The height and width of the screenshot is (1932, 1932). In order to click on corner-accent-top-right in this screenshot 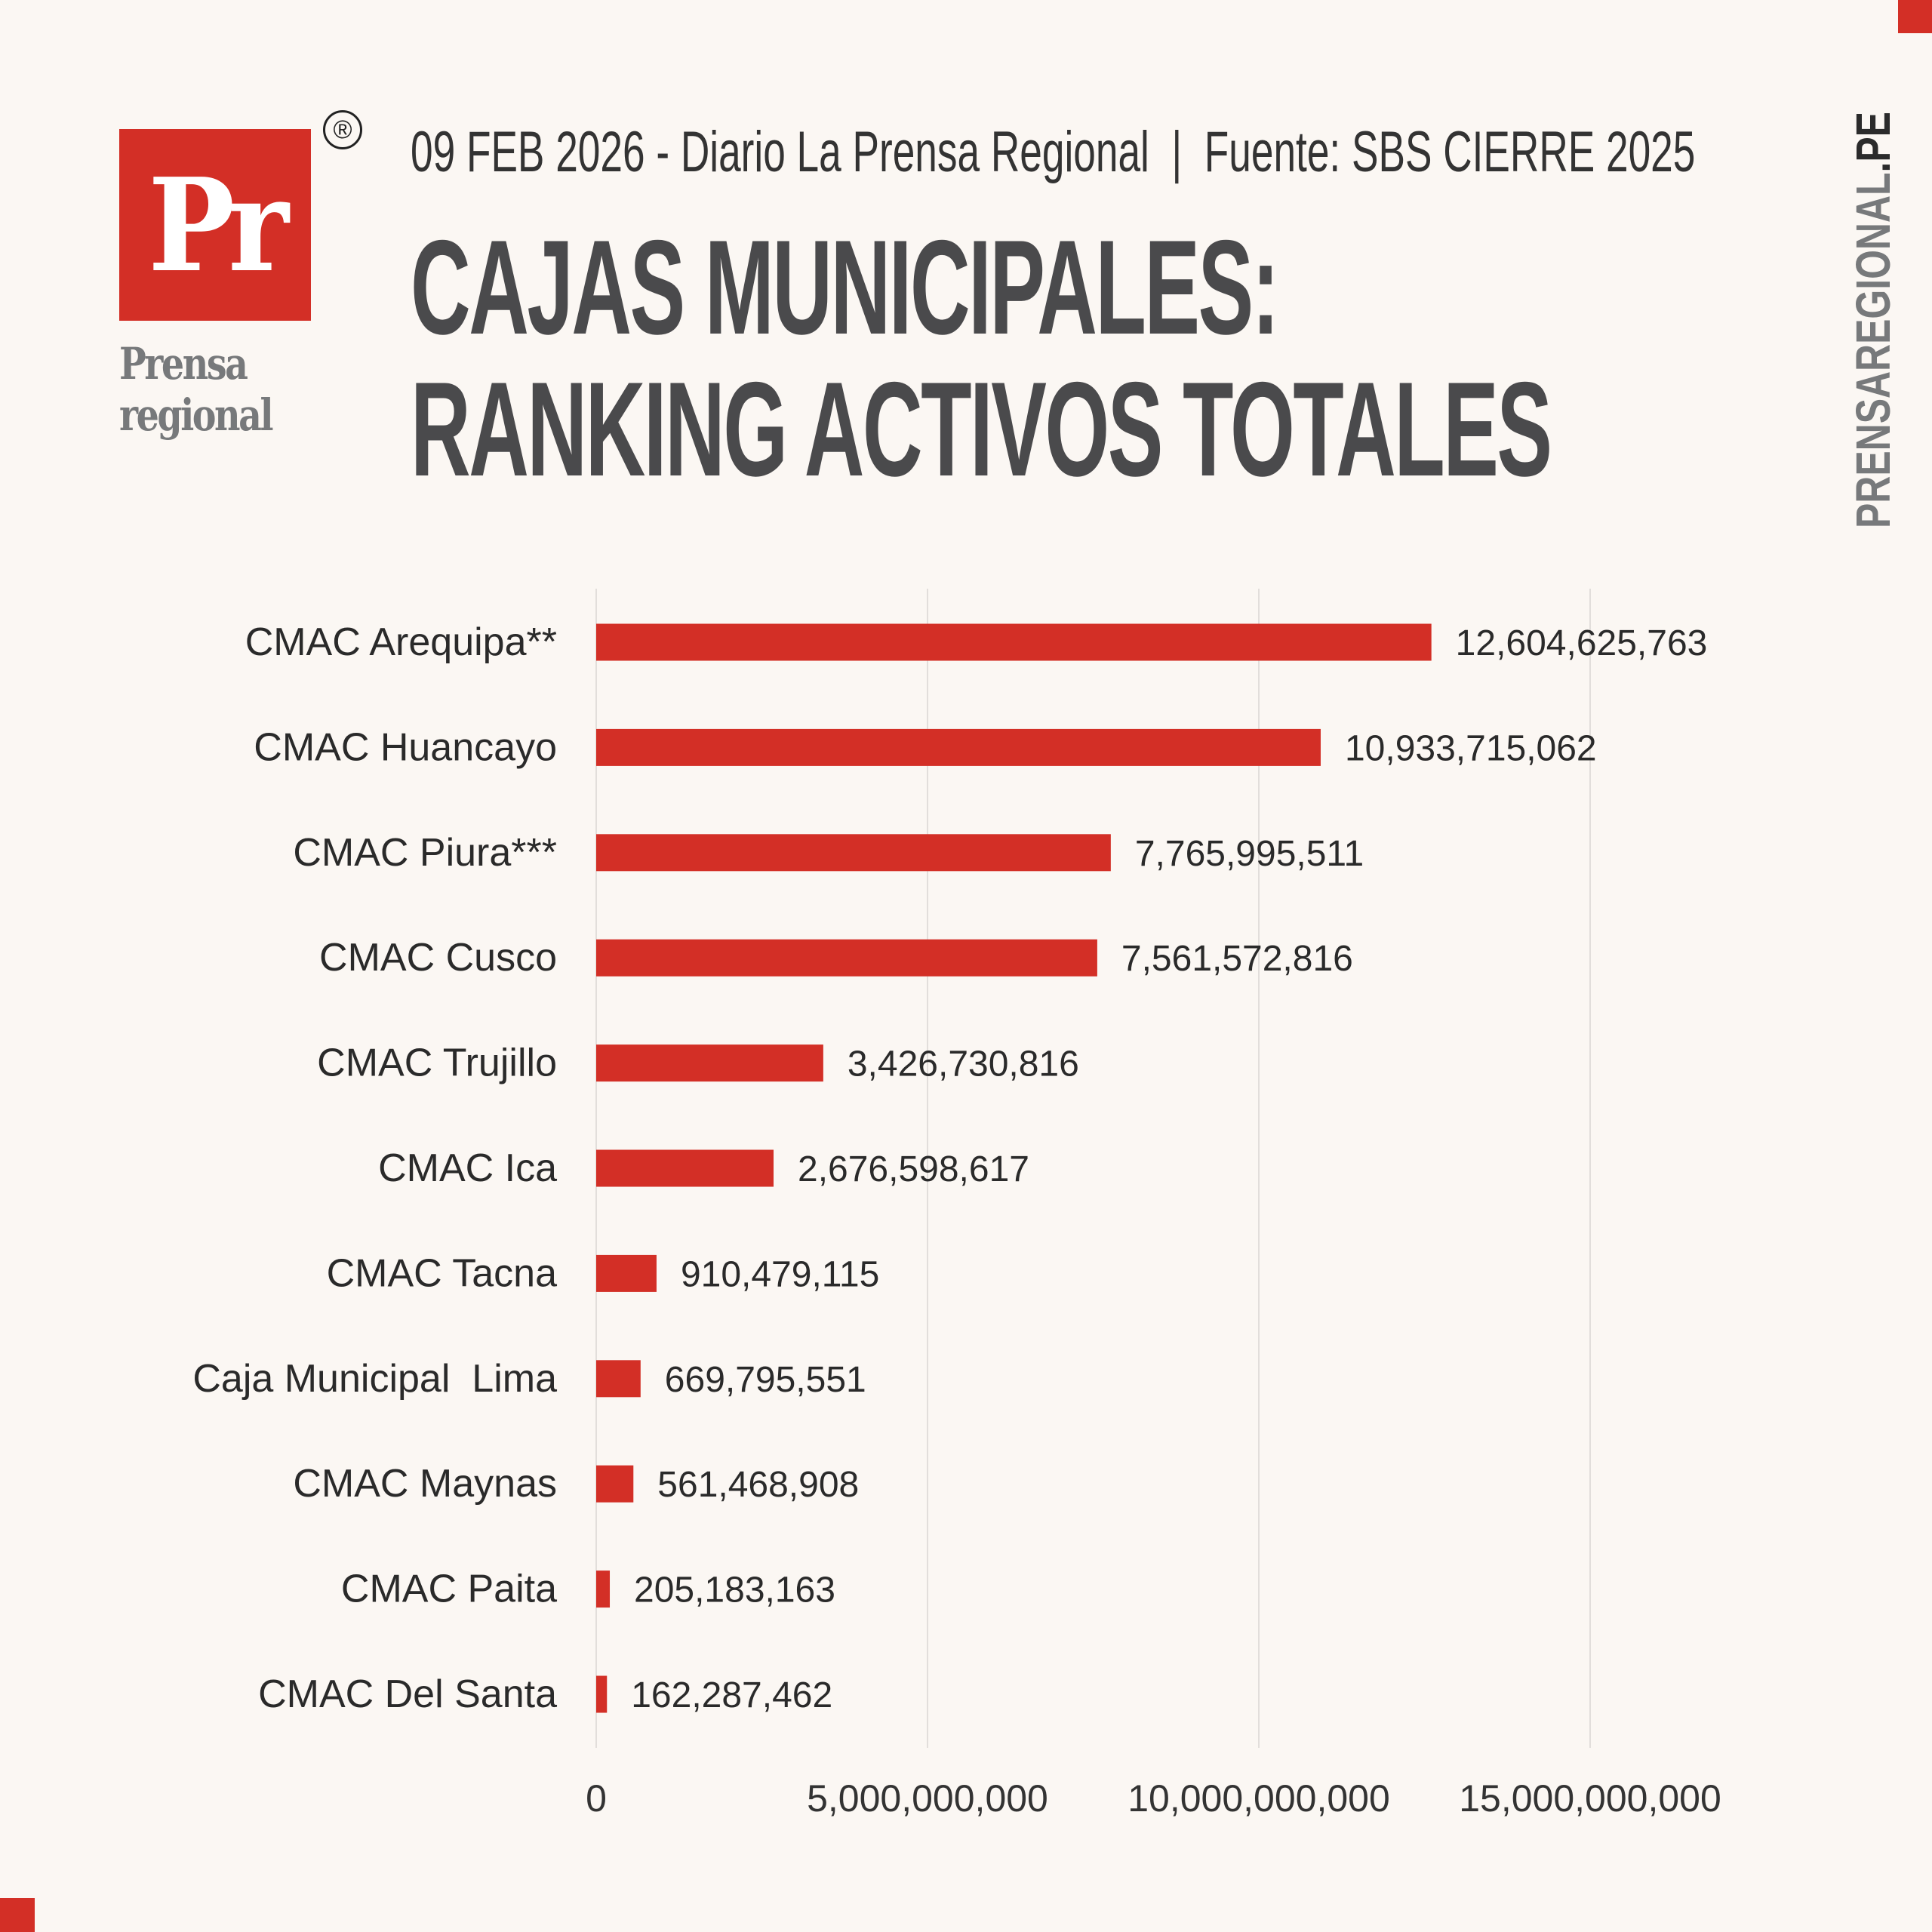, I will do `click(1915, 16)`.